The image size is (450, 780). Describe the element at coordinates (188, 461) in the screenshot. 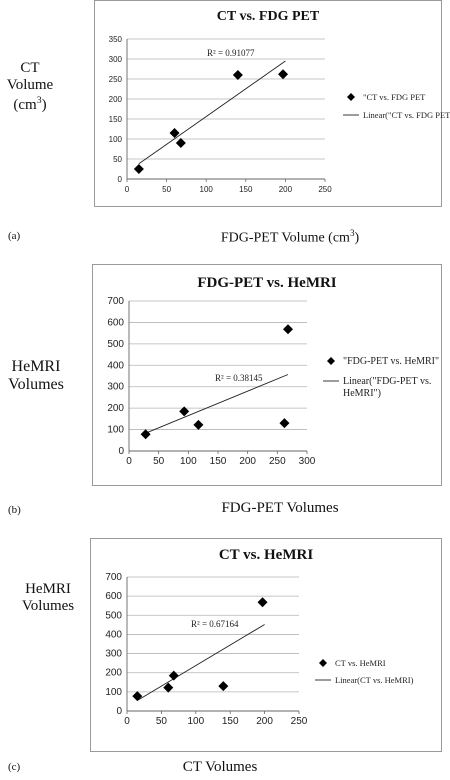

I see `x-tick-label-b: 100` at that location.